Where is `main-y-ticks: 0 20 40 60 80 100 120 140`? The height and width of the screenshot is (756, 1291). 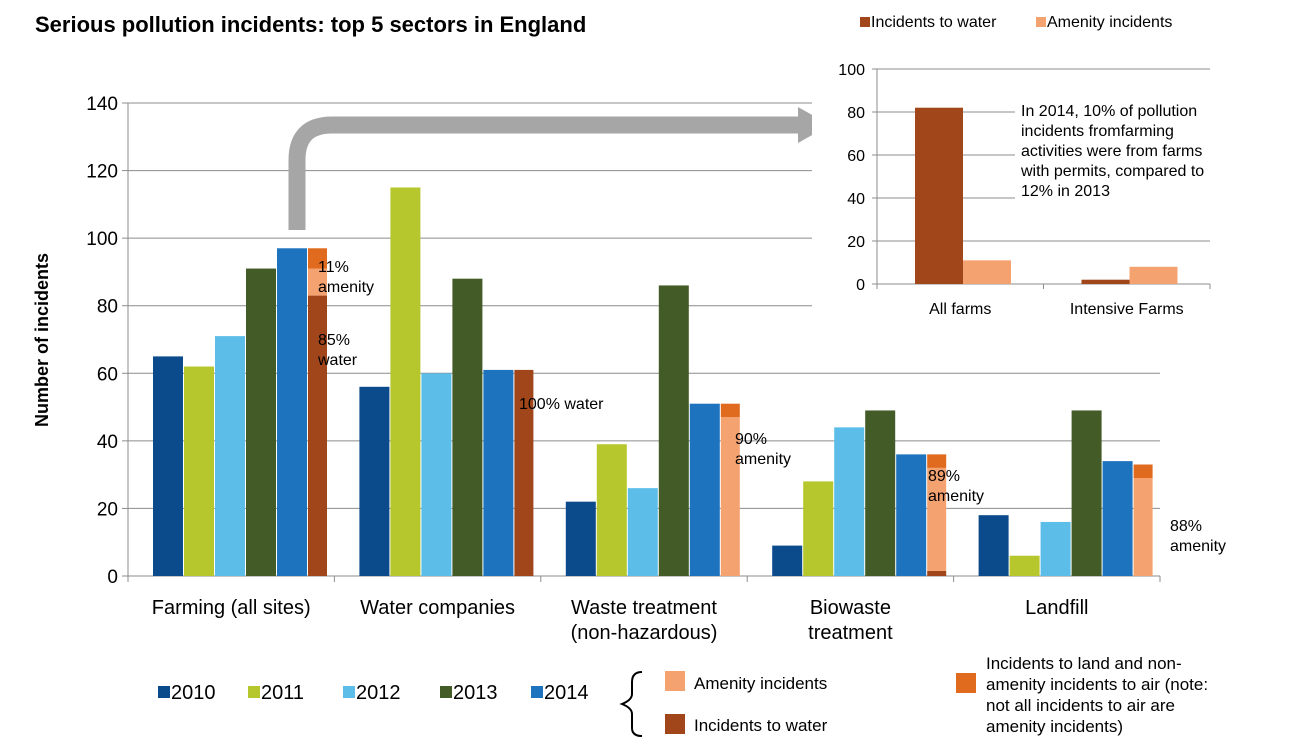
main-y-ticks: 0 20 40 60 80 100 120 140 is located at coordinates (102, 341).